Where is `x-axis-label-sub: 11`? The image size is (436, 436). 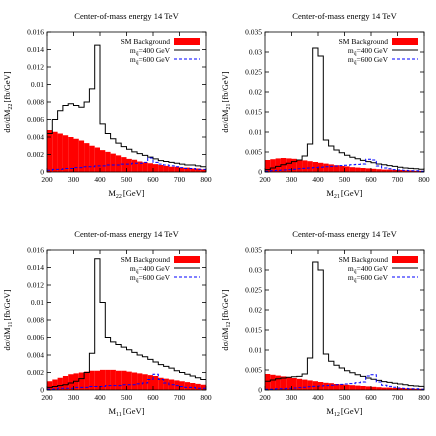 x-axis-label-sub: 11 is located at coordinates (119, 415).